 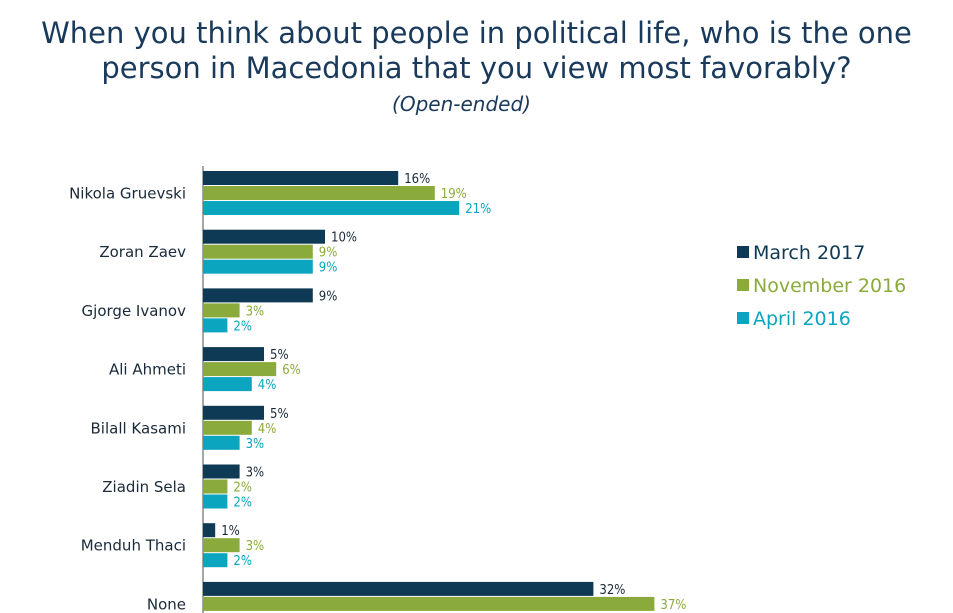 I want to click on bar-march-2017-zoran-zaev, so click(x=264, y=236).